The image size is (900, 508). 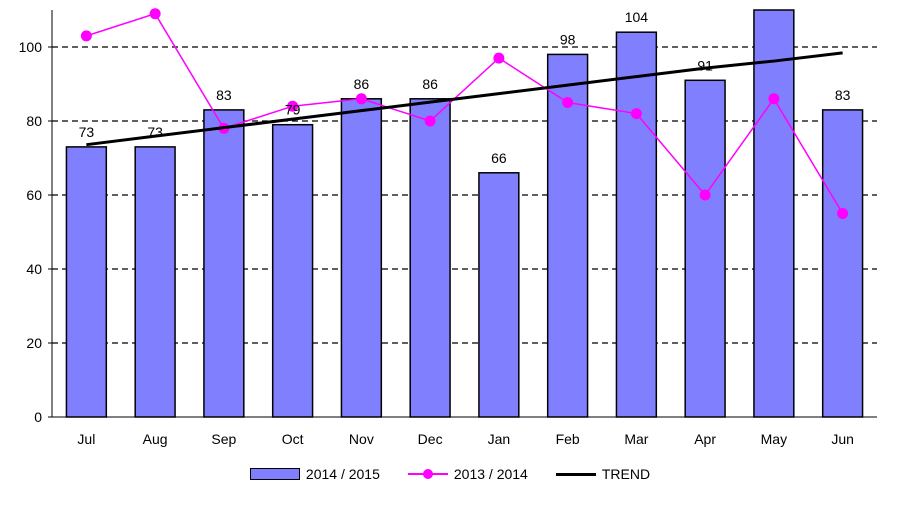 I want to click on y-tick-label: 40, so click(x=34, y=269).